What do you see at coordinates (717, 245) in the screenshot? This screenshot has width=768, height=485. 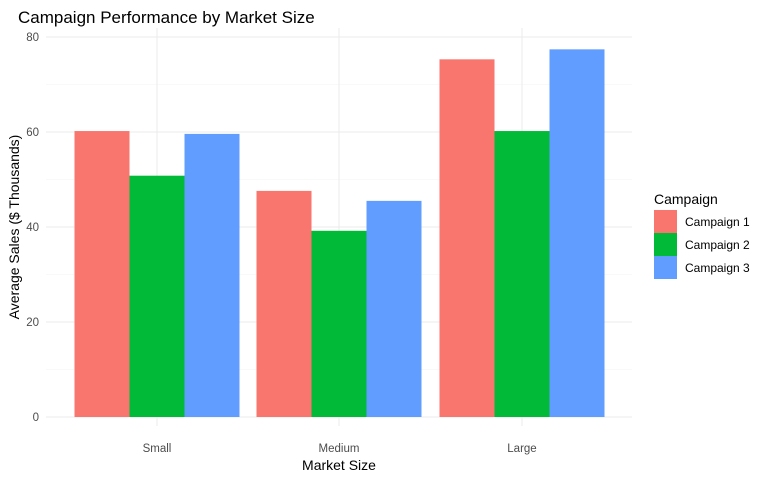 I see `legend-label: Campaign 2` at bounding box center [717, 245].